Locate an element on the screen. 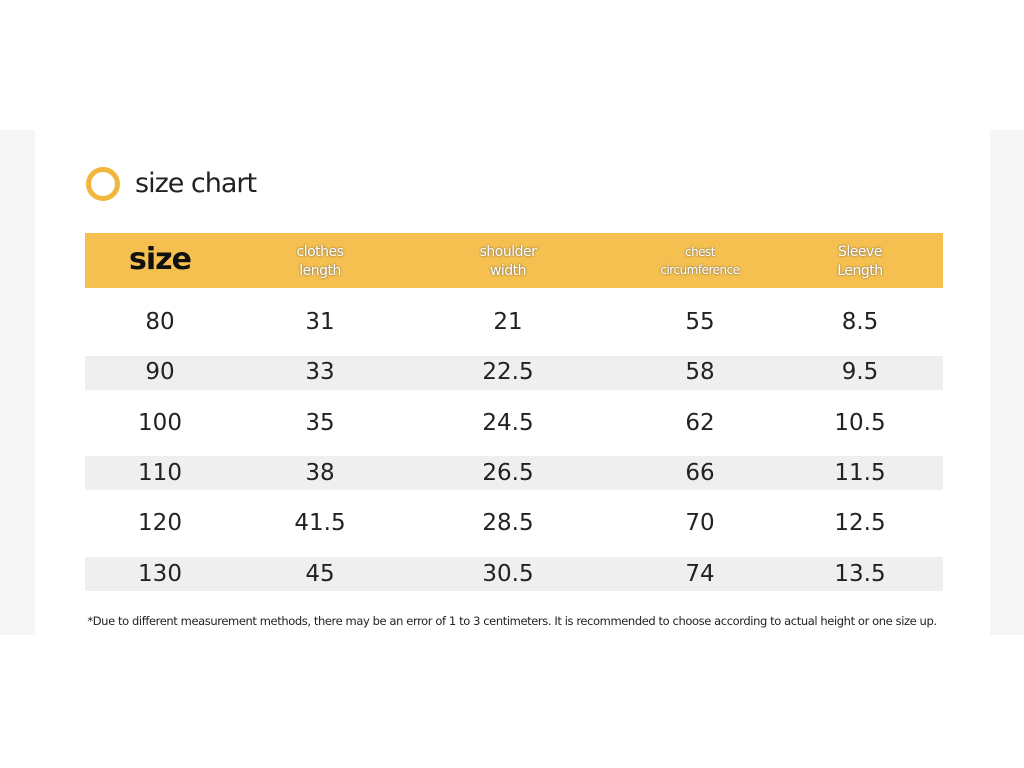  table-cell: 10.5 is located at coordinates (860, 422).